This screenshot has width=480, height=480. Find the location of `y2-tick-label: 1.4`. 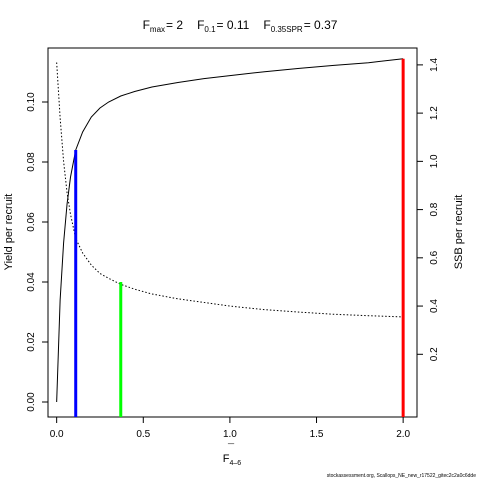

y2-tick-label: 1.4 is located at coordinates (434, 64).